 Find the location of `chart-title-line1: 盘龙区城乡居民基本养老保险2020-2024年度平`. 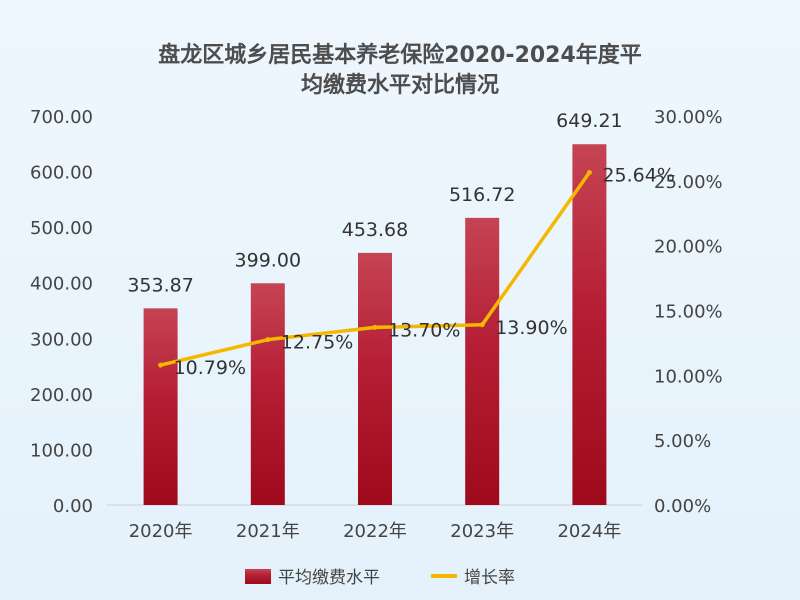

chart-title-line1: 盘龙区城乡居民基本养老保险2020-2024年度平 is located at coordinates (400, 55).